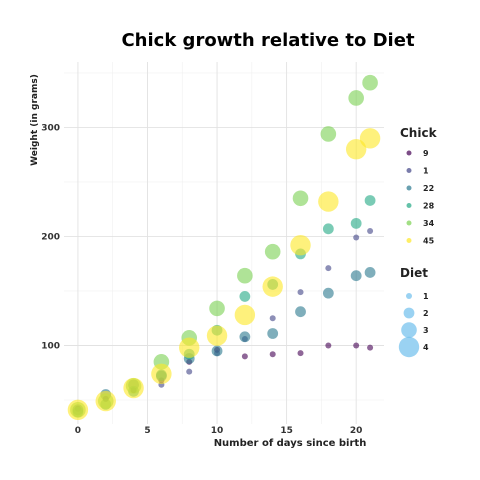  What do you see at coordinates (429, 206) in the screenshot?
I see `legend-chick-label: 28` at bounding box center [429, 206].